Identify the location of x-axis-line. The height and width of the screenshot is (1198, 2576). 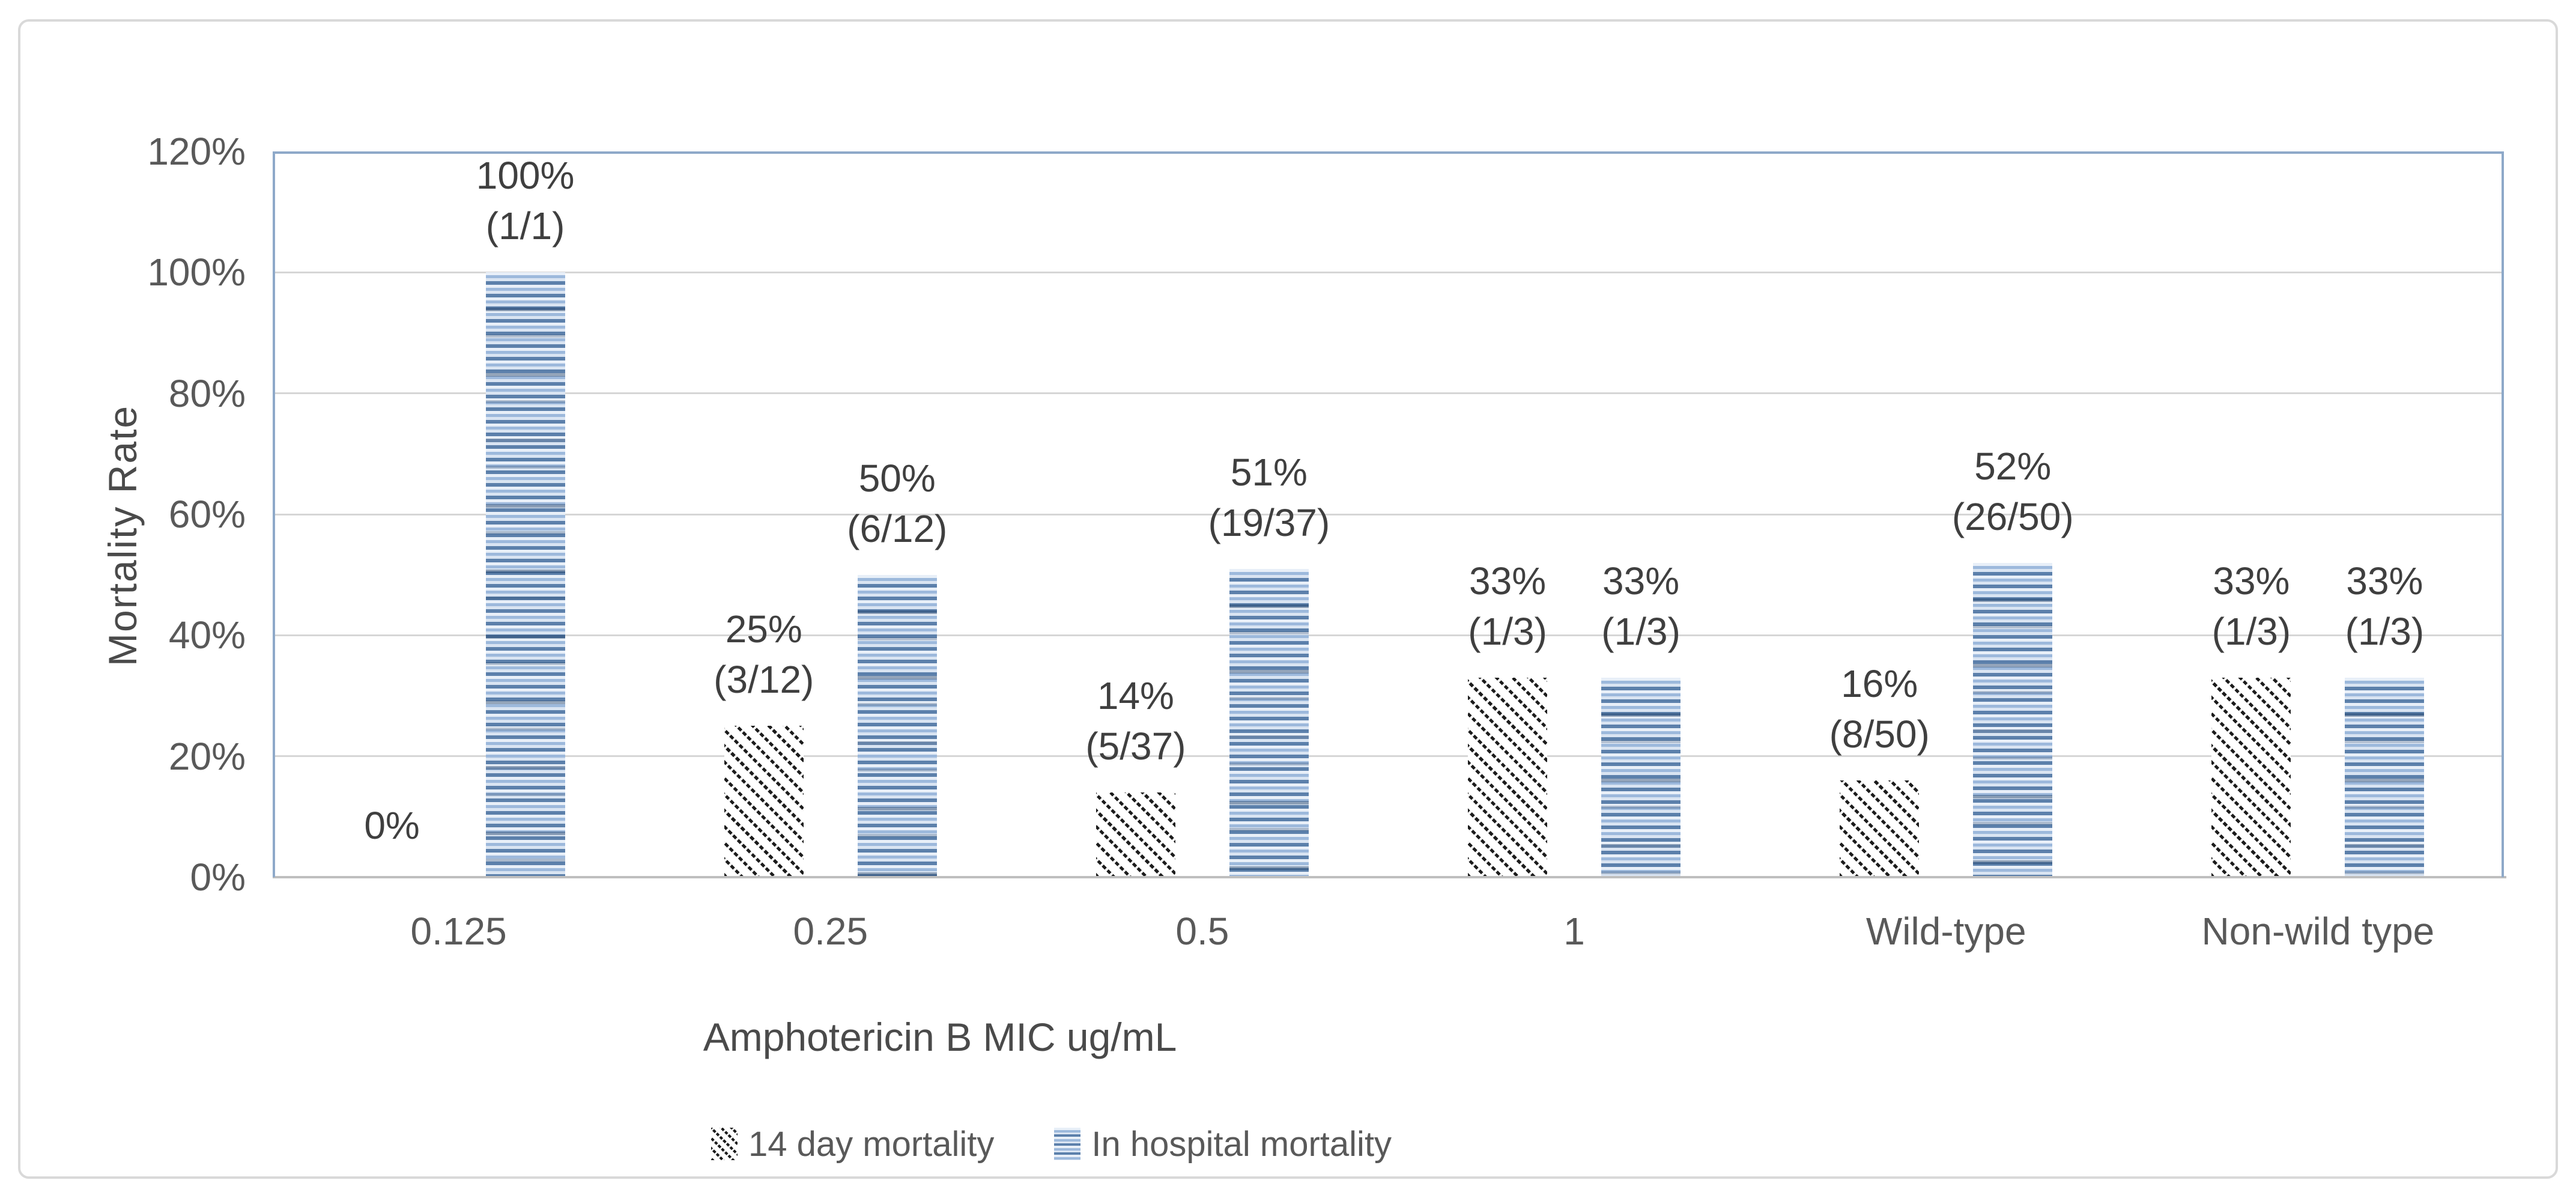
(1389, 877).